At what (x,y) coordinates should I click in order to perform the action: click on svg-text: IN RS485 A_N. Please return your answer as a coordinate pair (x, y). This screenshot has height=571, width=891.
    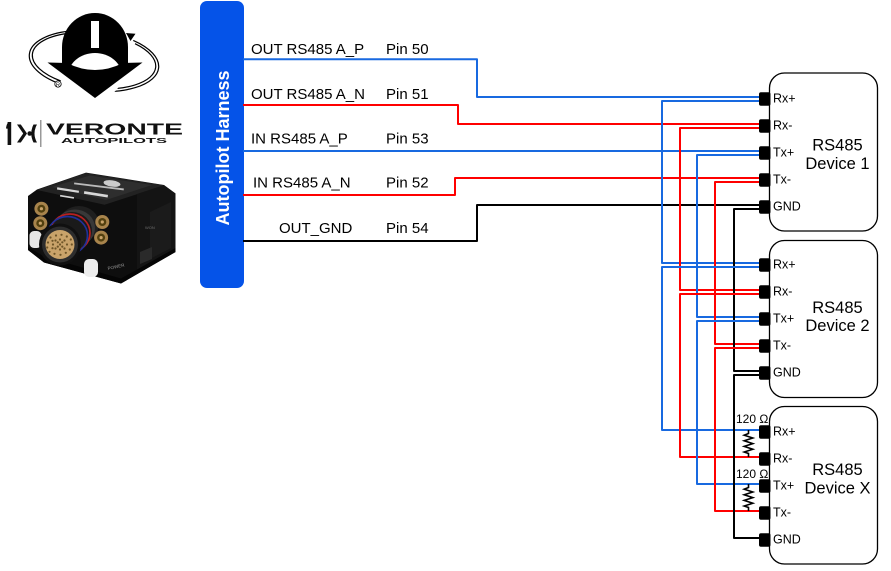
    Looking at the image, I should click on (302, 183).